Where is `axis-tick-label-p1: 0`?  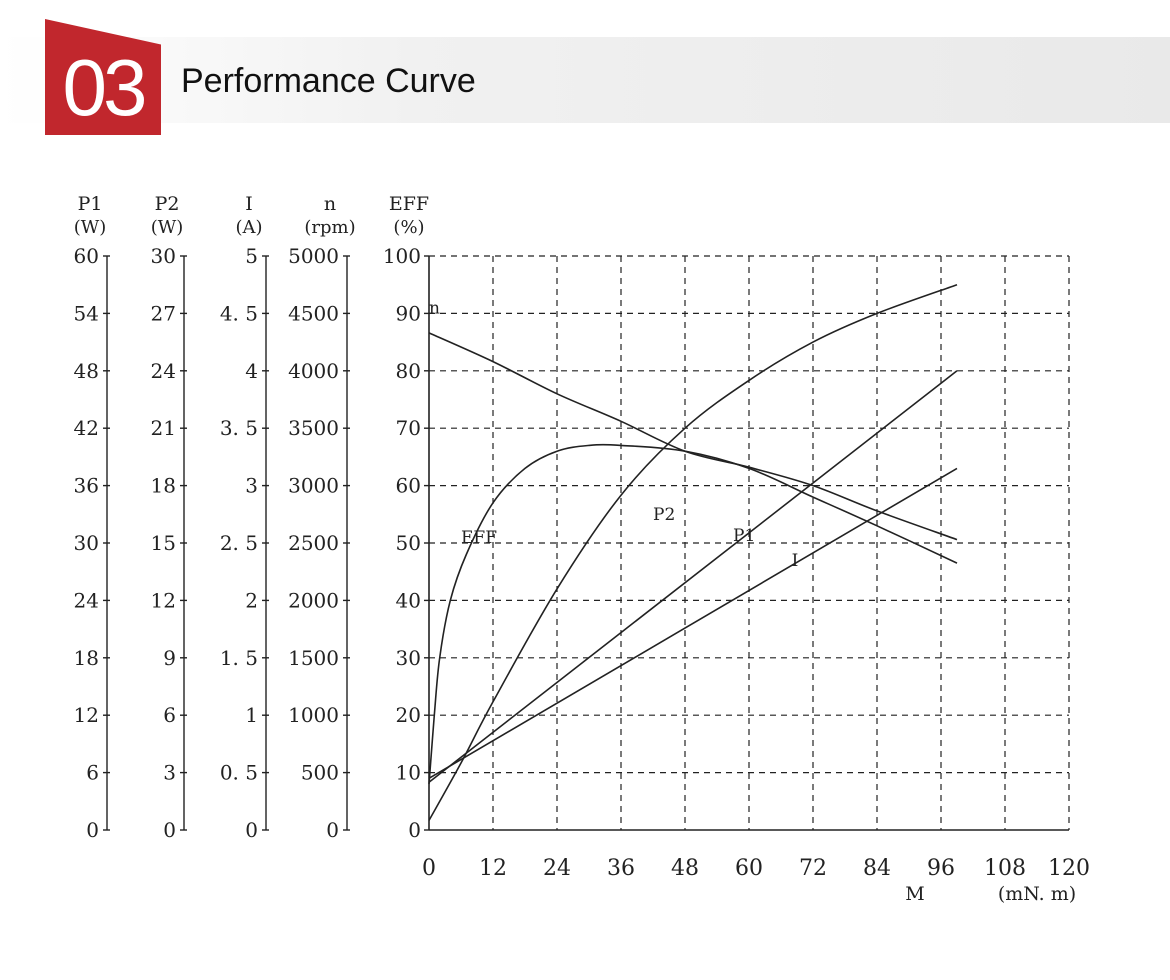 axis-tick-label-p1: 0 is located at coordinates (92, 830).